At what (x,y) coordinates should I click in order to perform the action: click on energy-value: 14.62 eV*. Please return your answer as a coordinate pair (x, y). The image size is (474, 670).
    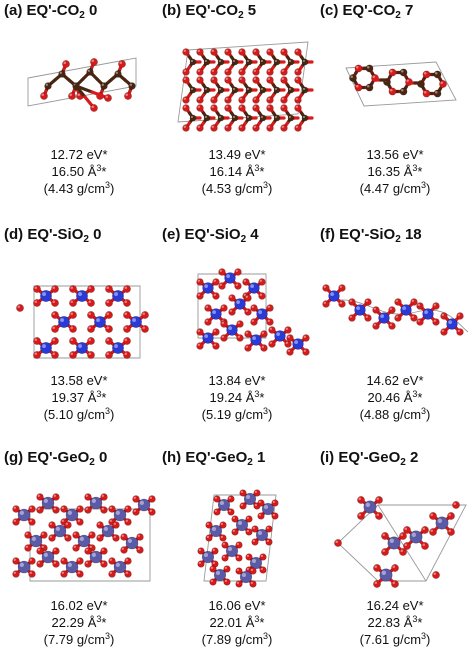
    Looking at the image, I should click on (395, 380).